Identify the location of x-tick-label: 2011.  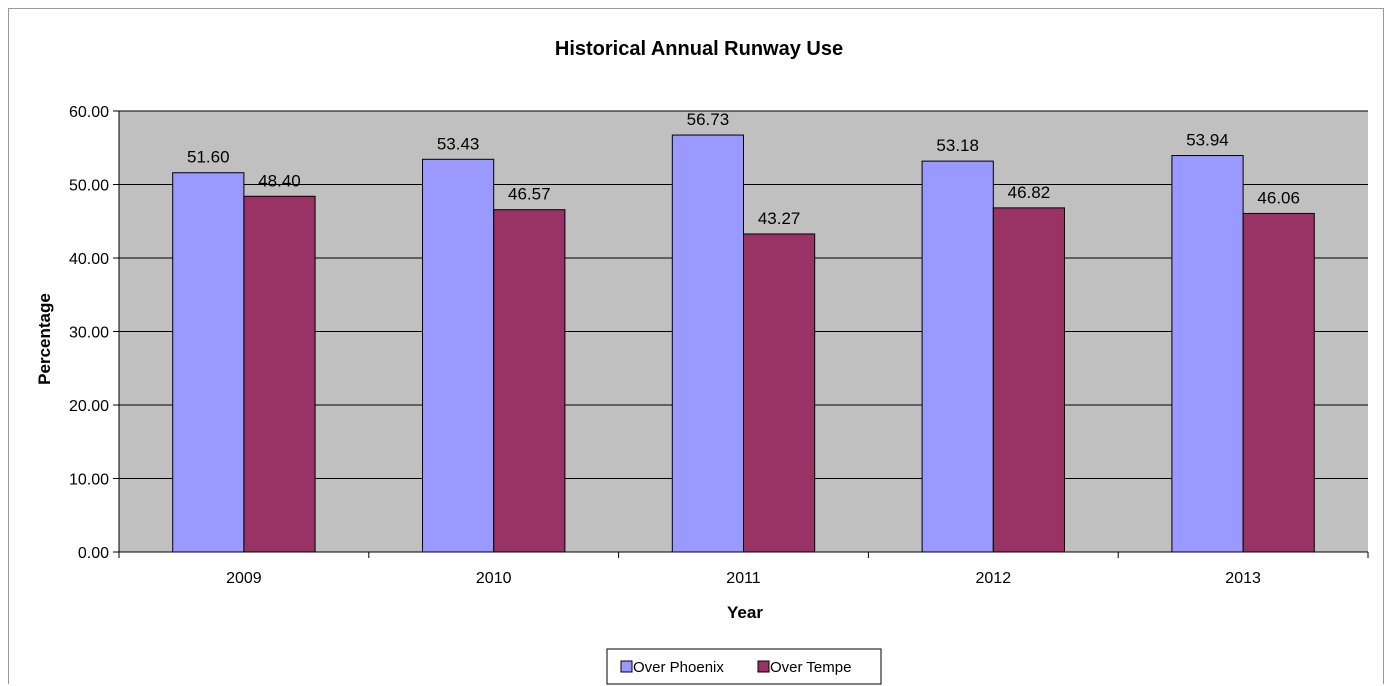
(743, 578).